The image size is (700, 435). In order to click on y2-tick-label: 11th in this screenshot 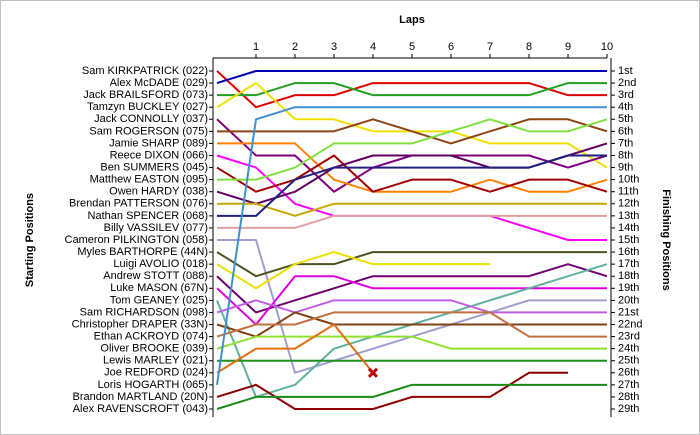, I will do `click(628, 192)`.